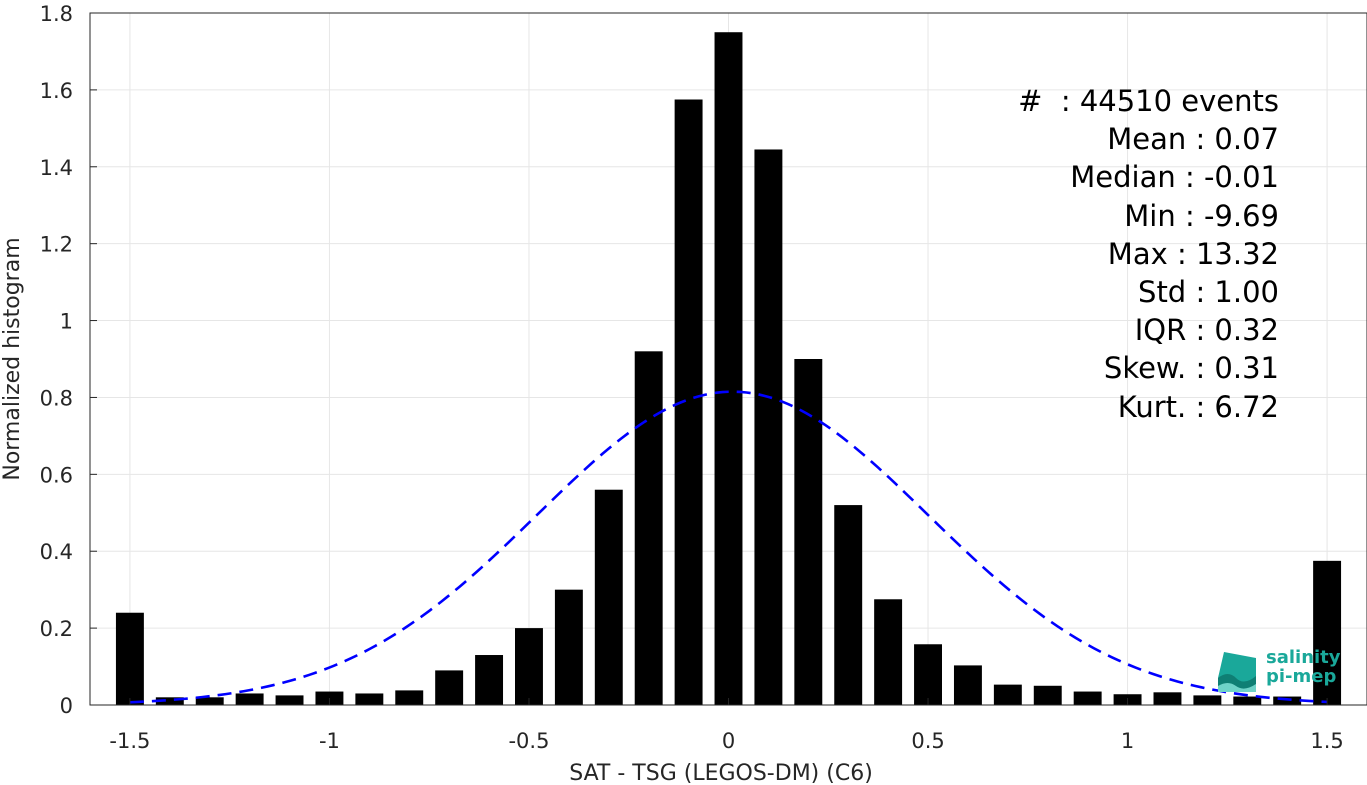 Image resolution: width=1367 pixels, height=785 pixels. Describe the element at coordinates (1301, 676) in the screenshot. I see `logo-line-2: pi-mep` at that location.